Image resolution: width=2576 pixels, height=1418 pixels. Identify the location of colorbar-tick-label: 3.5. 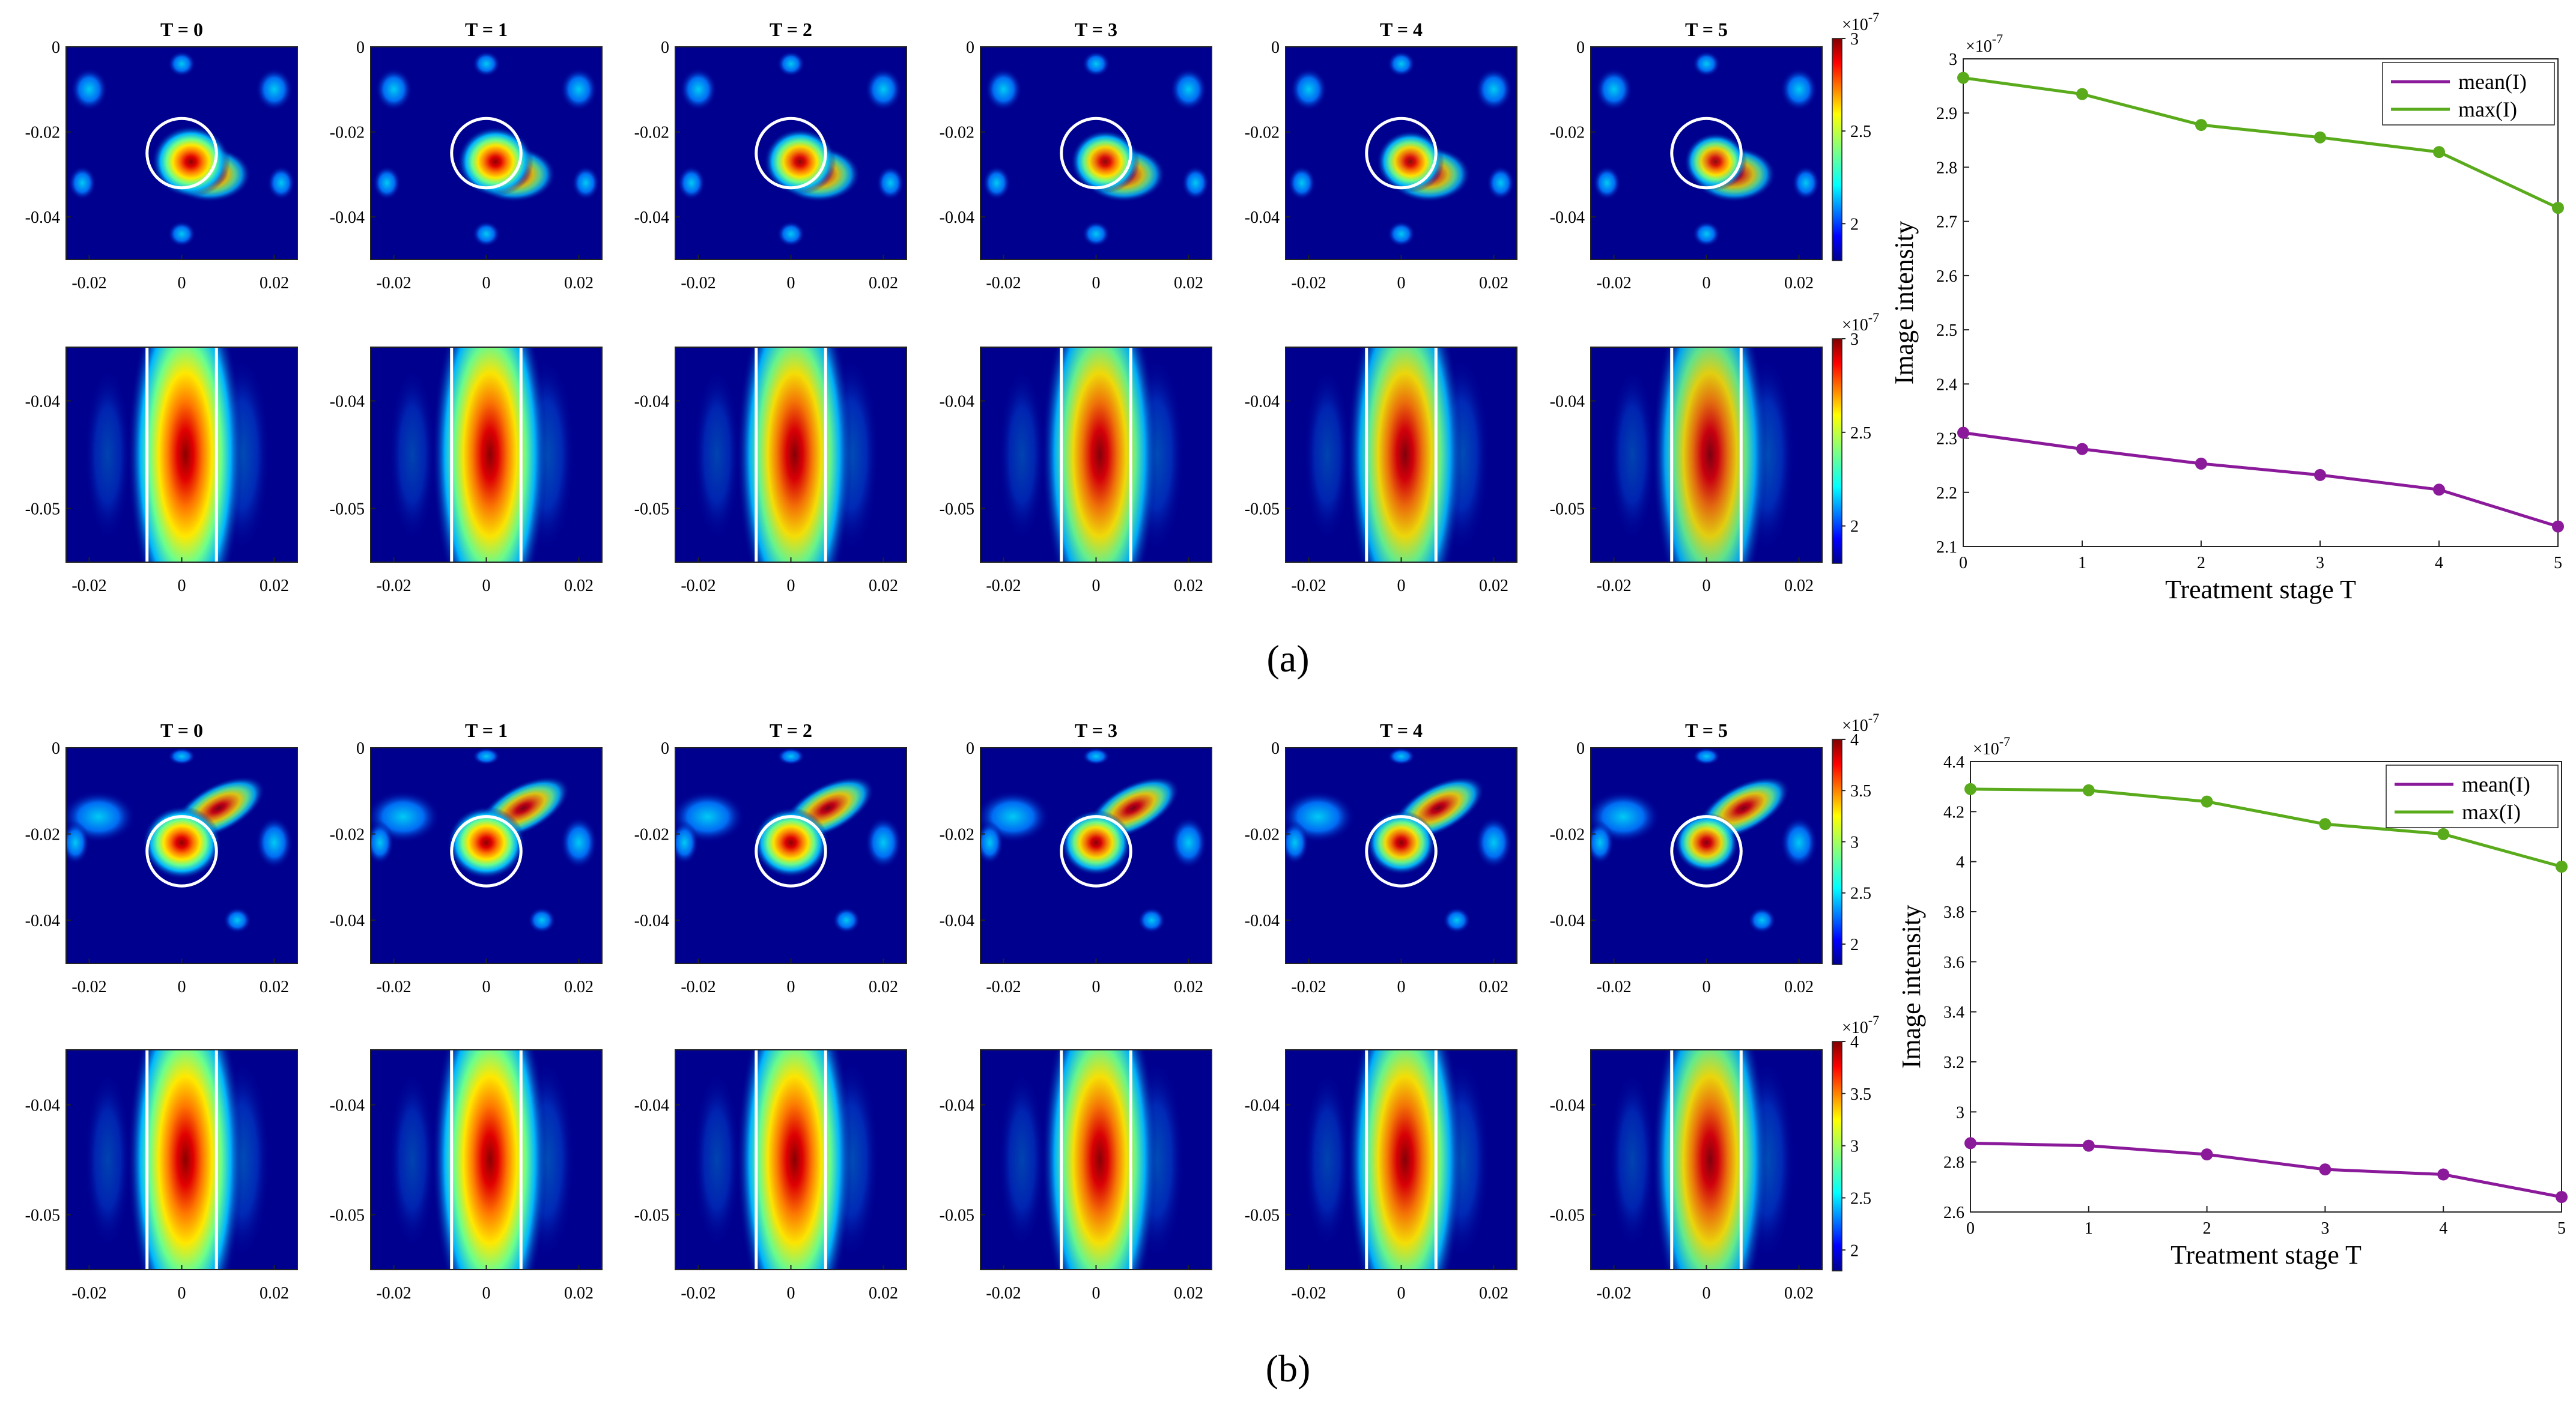
(1860, 1094).